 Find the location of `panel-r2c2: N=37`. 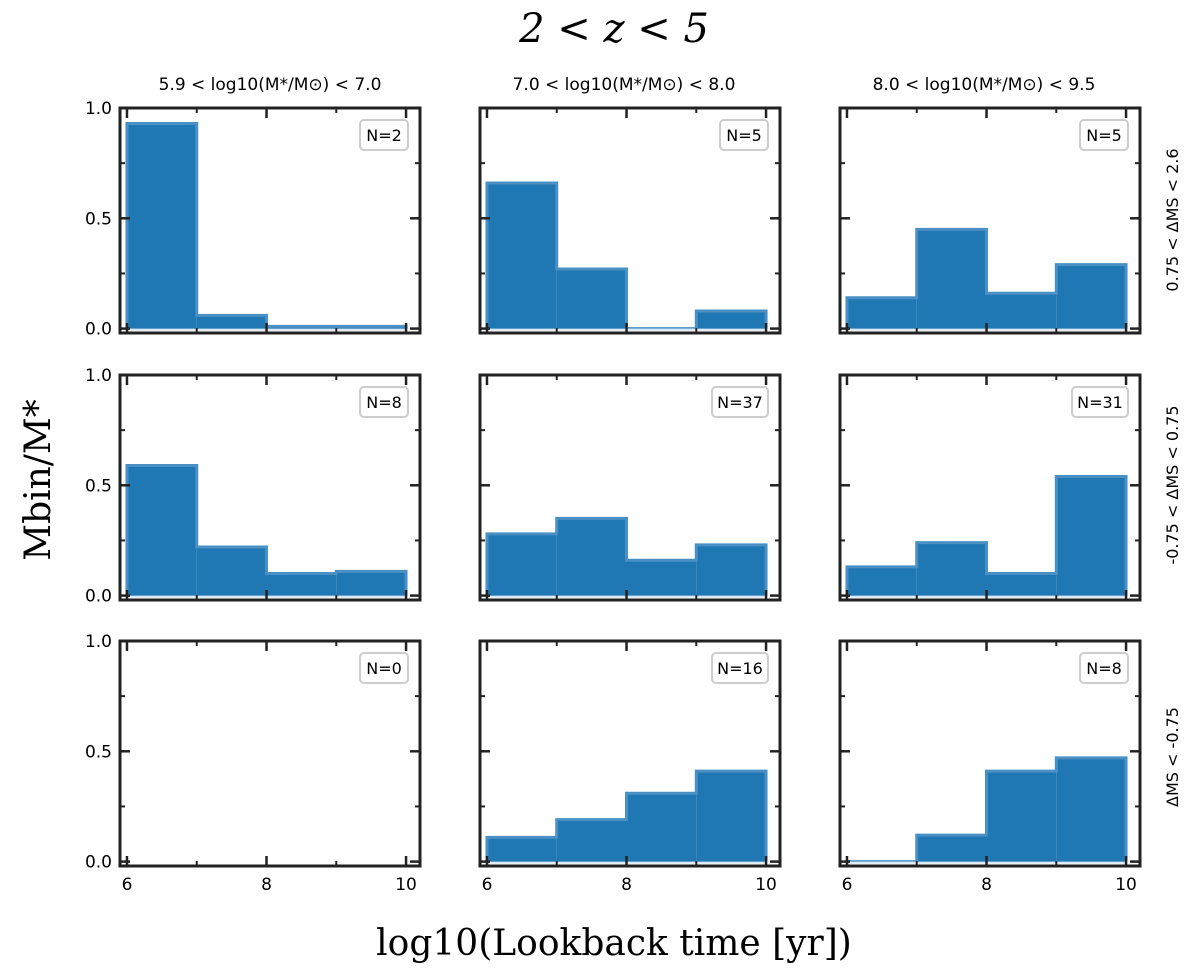

panel-r2c2: N=37 is located at coordinates (630, 487).